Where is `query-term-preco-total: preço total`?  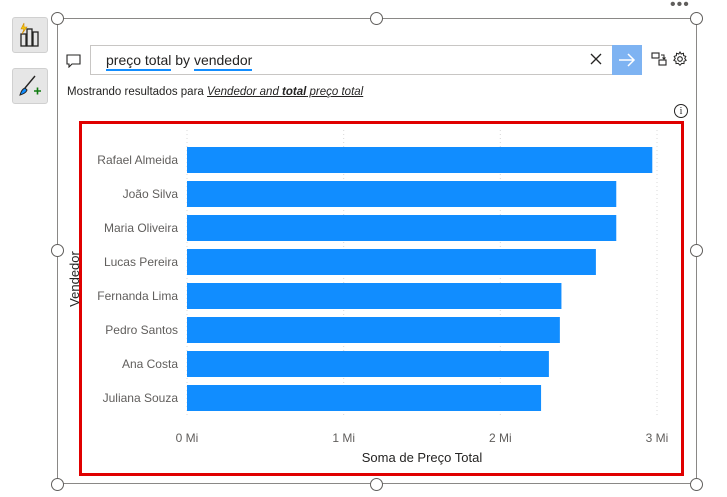
query-term-preco-total: preço total is located at coordinates (139, 61).